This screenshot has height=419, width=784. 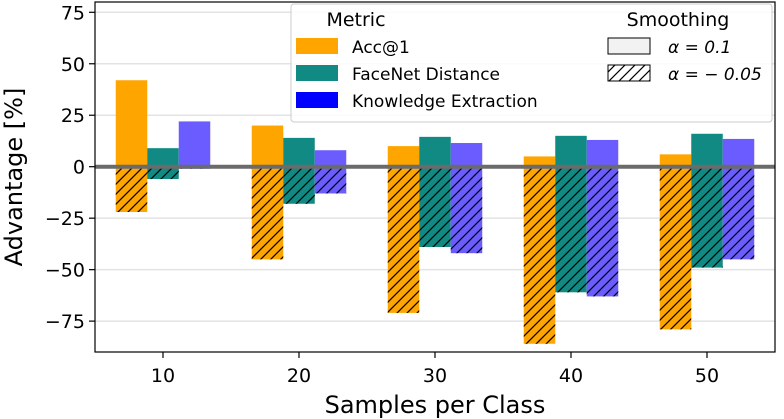 What do you see at coordinates (65, 271) in the screenshot?
I see `y-tick-label--50: −50` at bounding box center [65, 271].